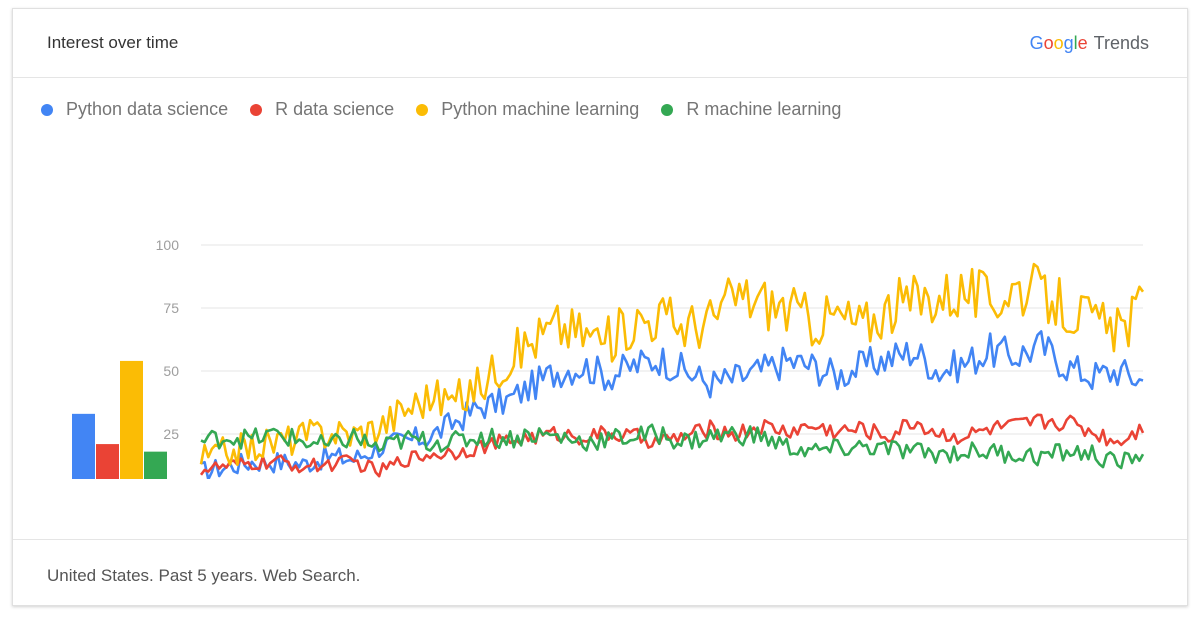 The width and height of the screenshot is (1200, 619). Describe the element at coordinates (171, 371) in the screenshot. I see `y-tick-label: 50` at that location.